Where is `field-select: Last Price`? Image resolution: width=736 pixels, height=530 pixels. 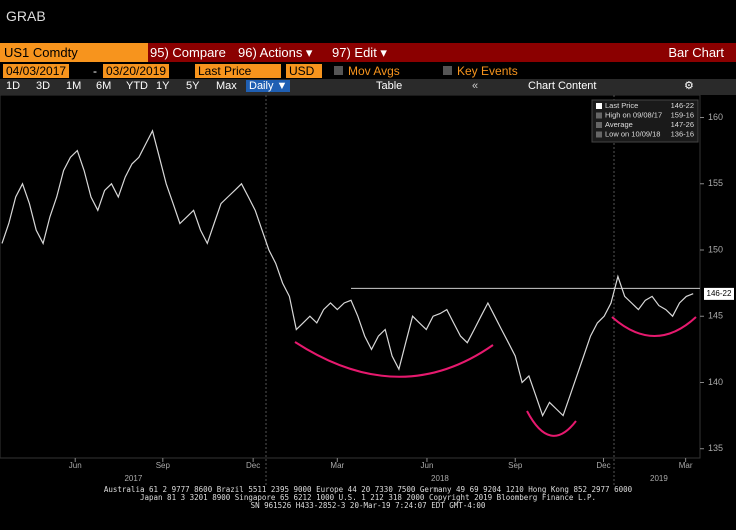
field-select: Last Price is located at coordinates (238, 71).